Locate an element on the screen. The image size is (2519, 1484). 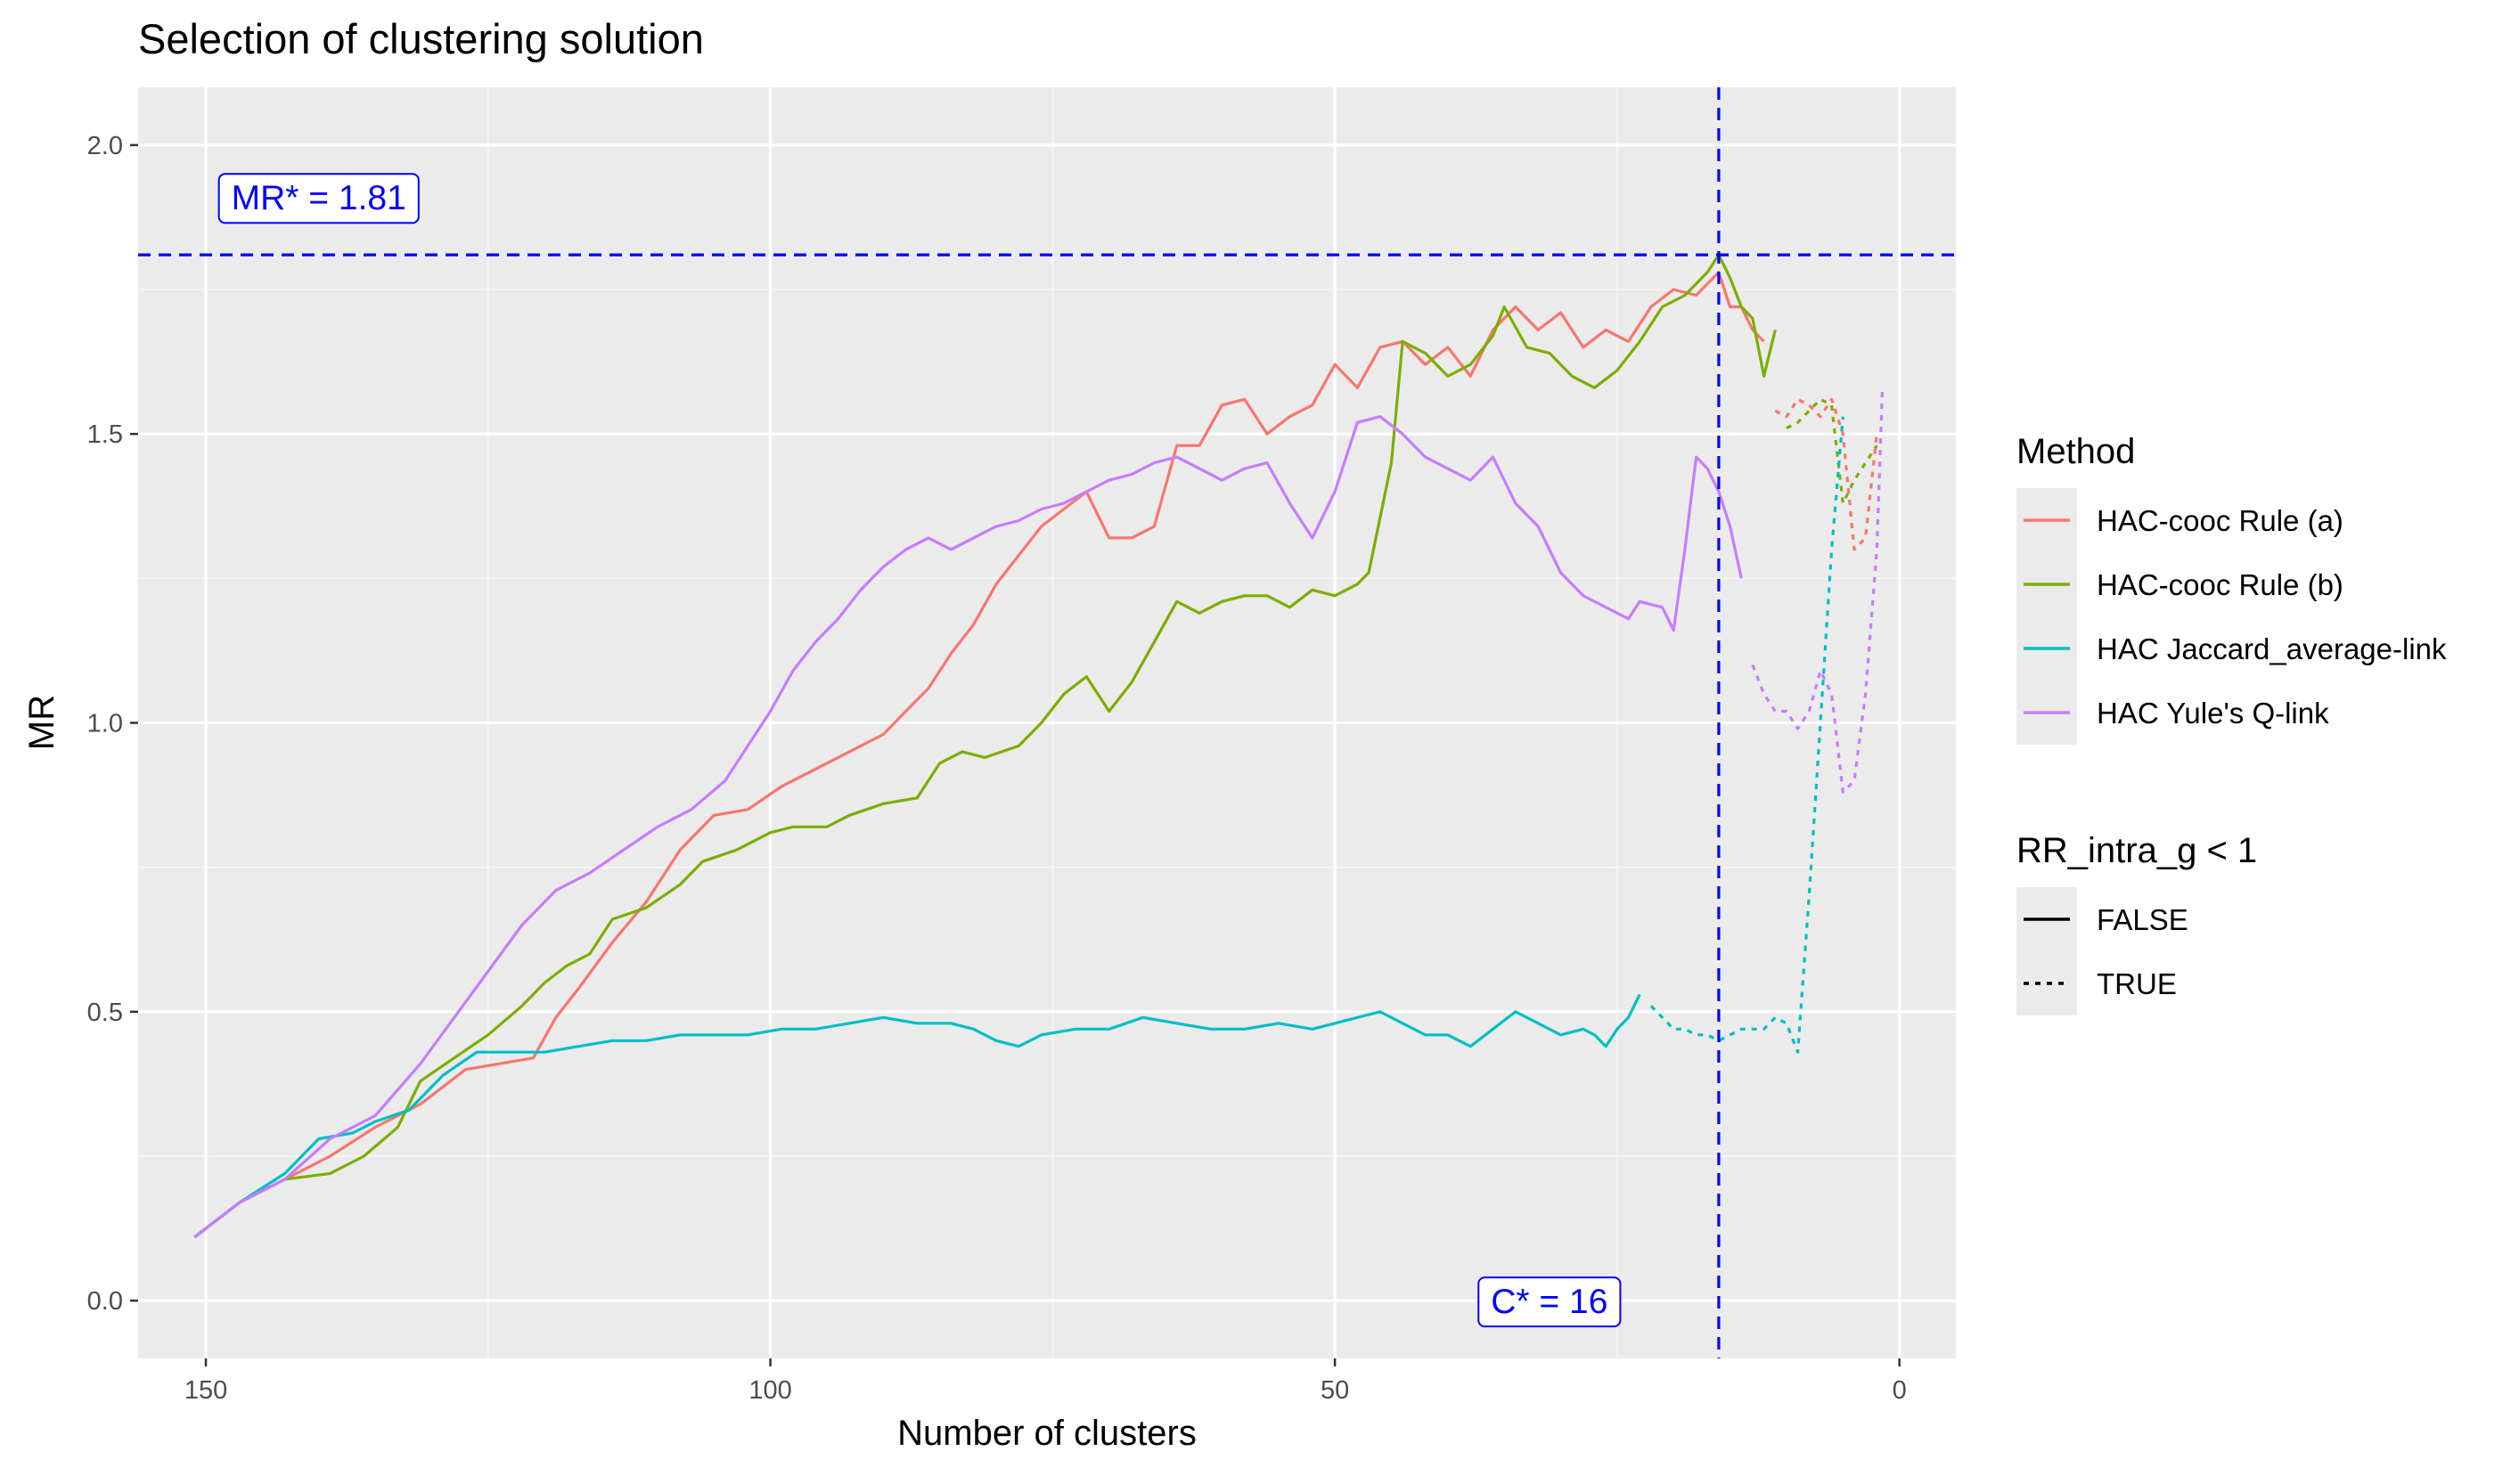
c-star-label: C* = 16 is located at coordinates (1549, 1302).